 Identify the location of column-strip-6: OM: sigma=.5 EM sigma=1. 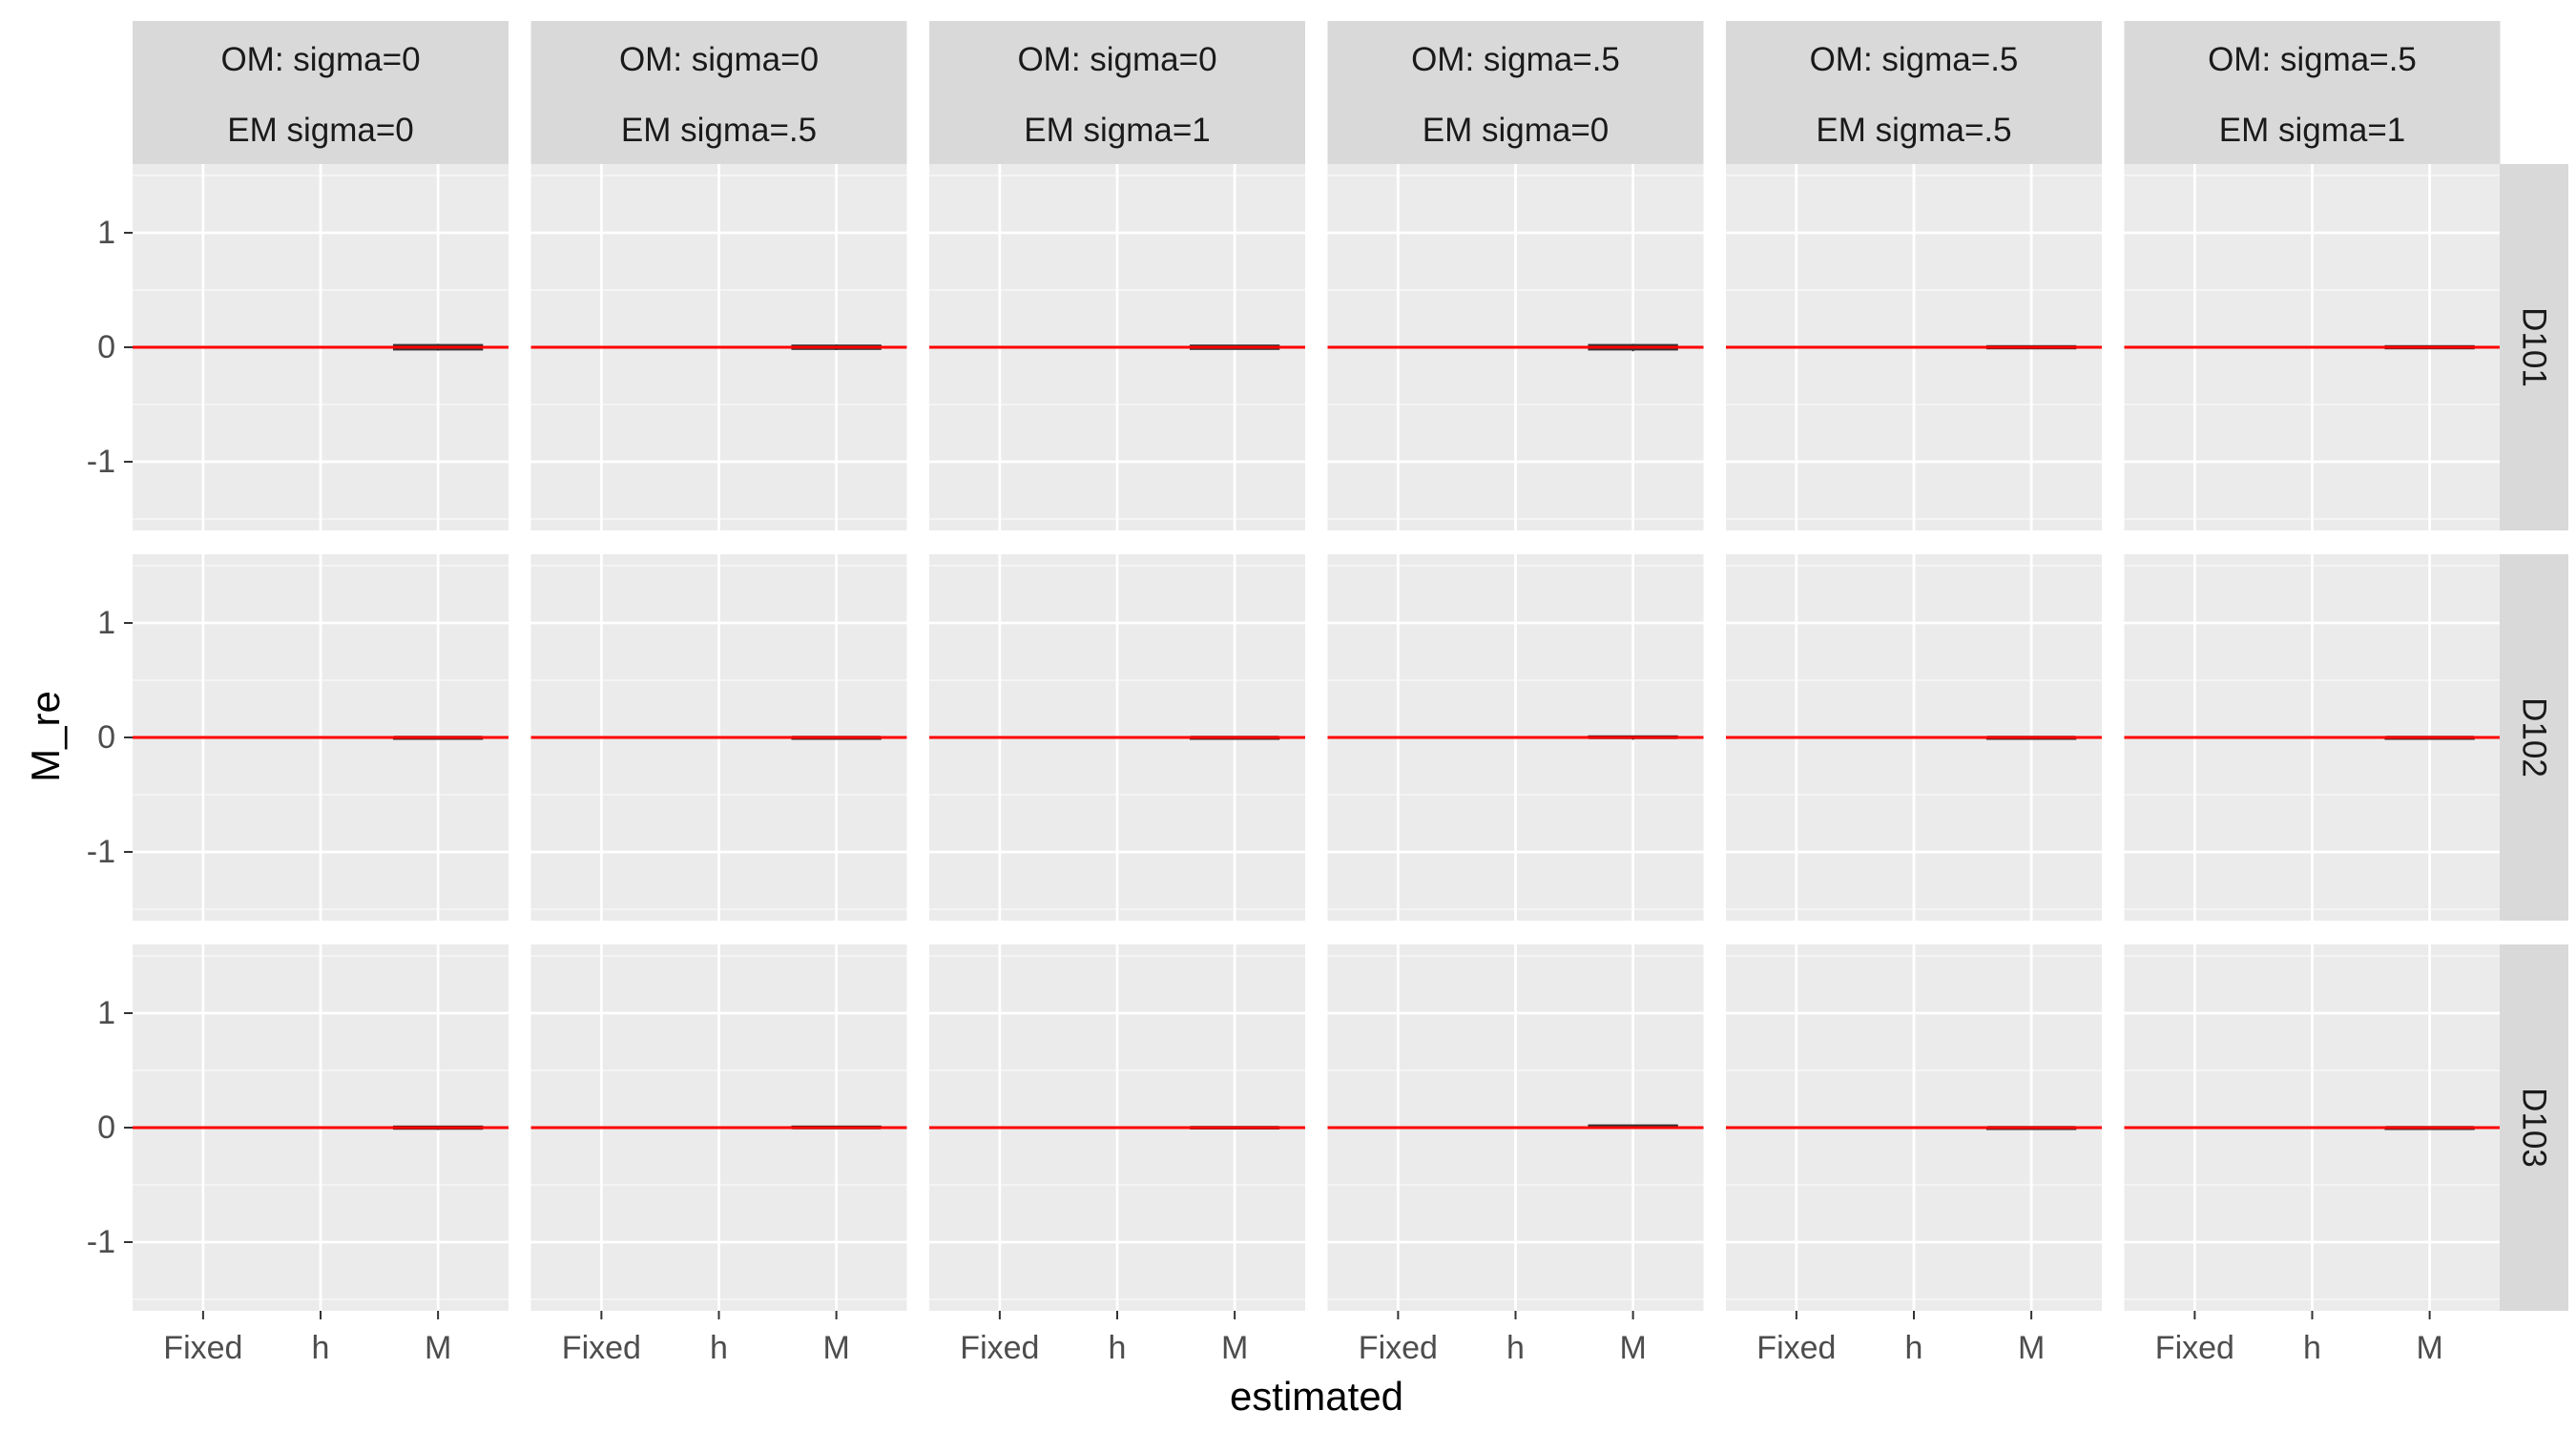
(2312, 92).